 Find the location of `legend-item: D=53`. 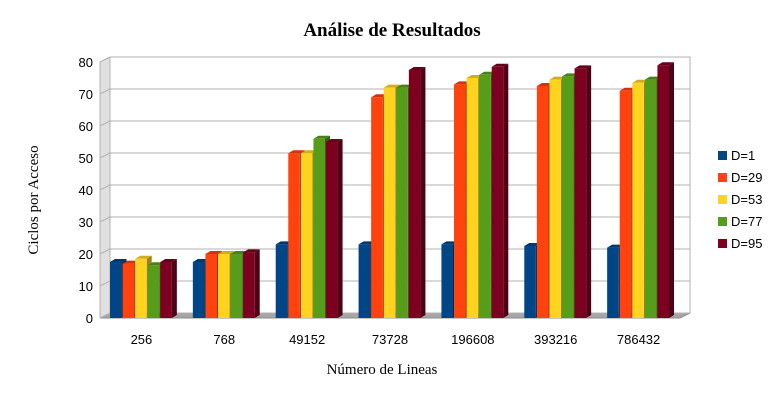

legend-item: D=53 is located at coordinates (740, 199).